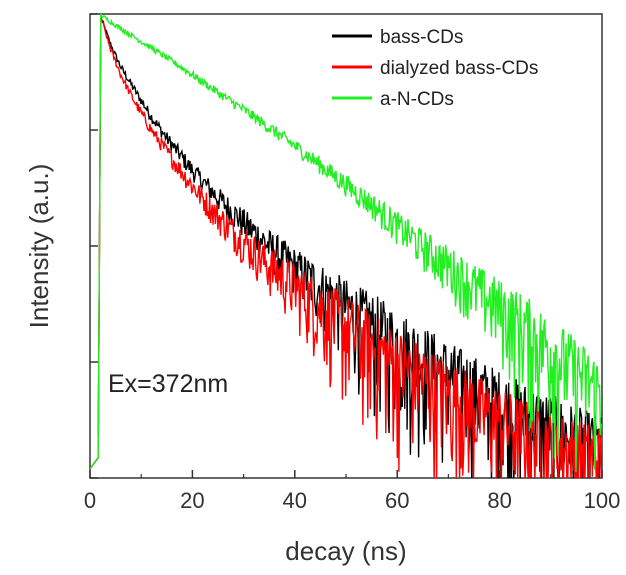 This screenshot has width=626, height=575. What do you see at coordinates (192, 500) in the screenshot?
I see `x-tick-label-20: 20` at bounding box center [192, 500].